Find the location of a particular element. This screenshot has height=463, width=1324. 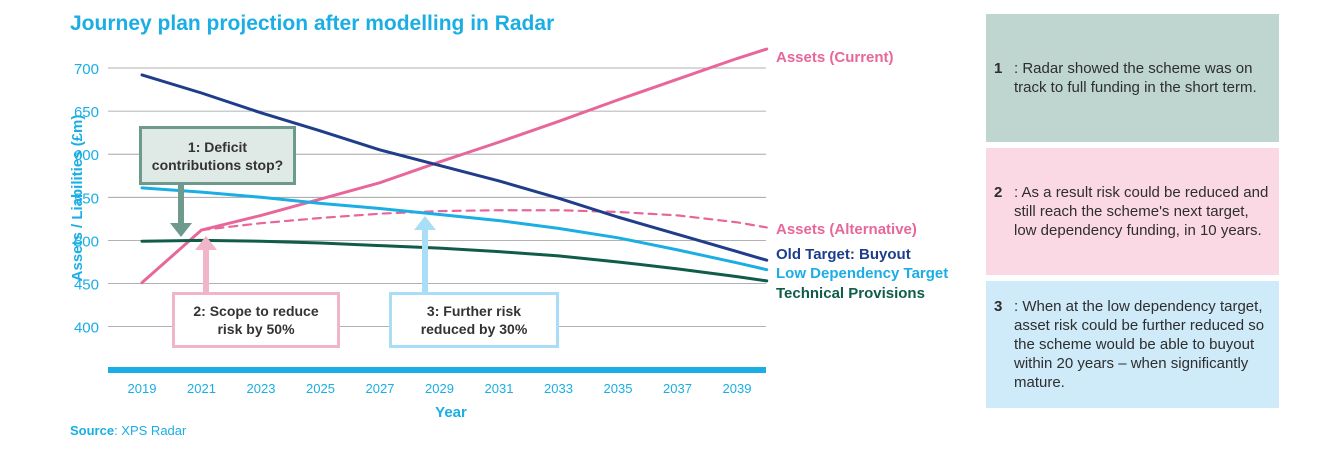

x-tick-label: 2037 is located at coordinates (677, 388).